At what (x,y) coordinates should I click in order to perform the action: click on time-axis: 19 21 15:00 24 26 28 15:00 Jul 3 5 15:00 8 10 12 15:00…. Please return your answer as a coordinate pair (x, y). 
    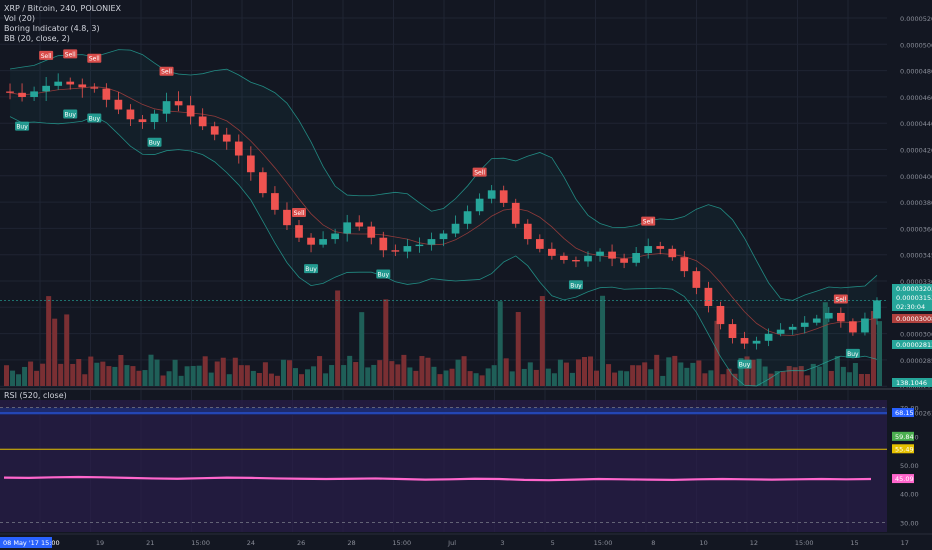
    Looking at the image, I should click on (466, 540).